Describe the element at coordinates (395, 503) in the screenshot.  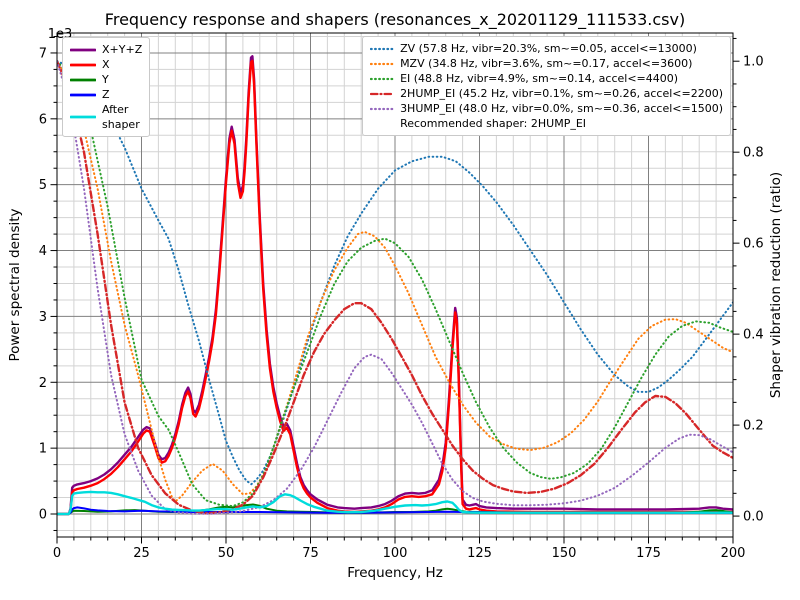
I see `series-after-shaper` at that location.